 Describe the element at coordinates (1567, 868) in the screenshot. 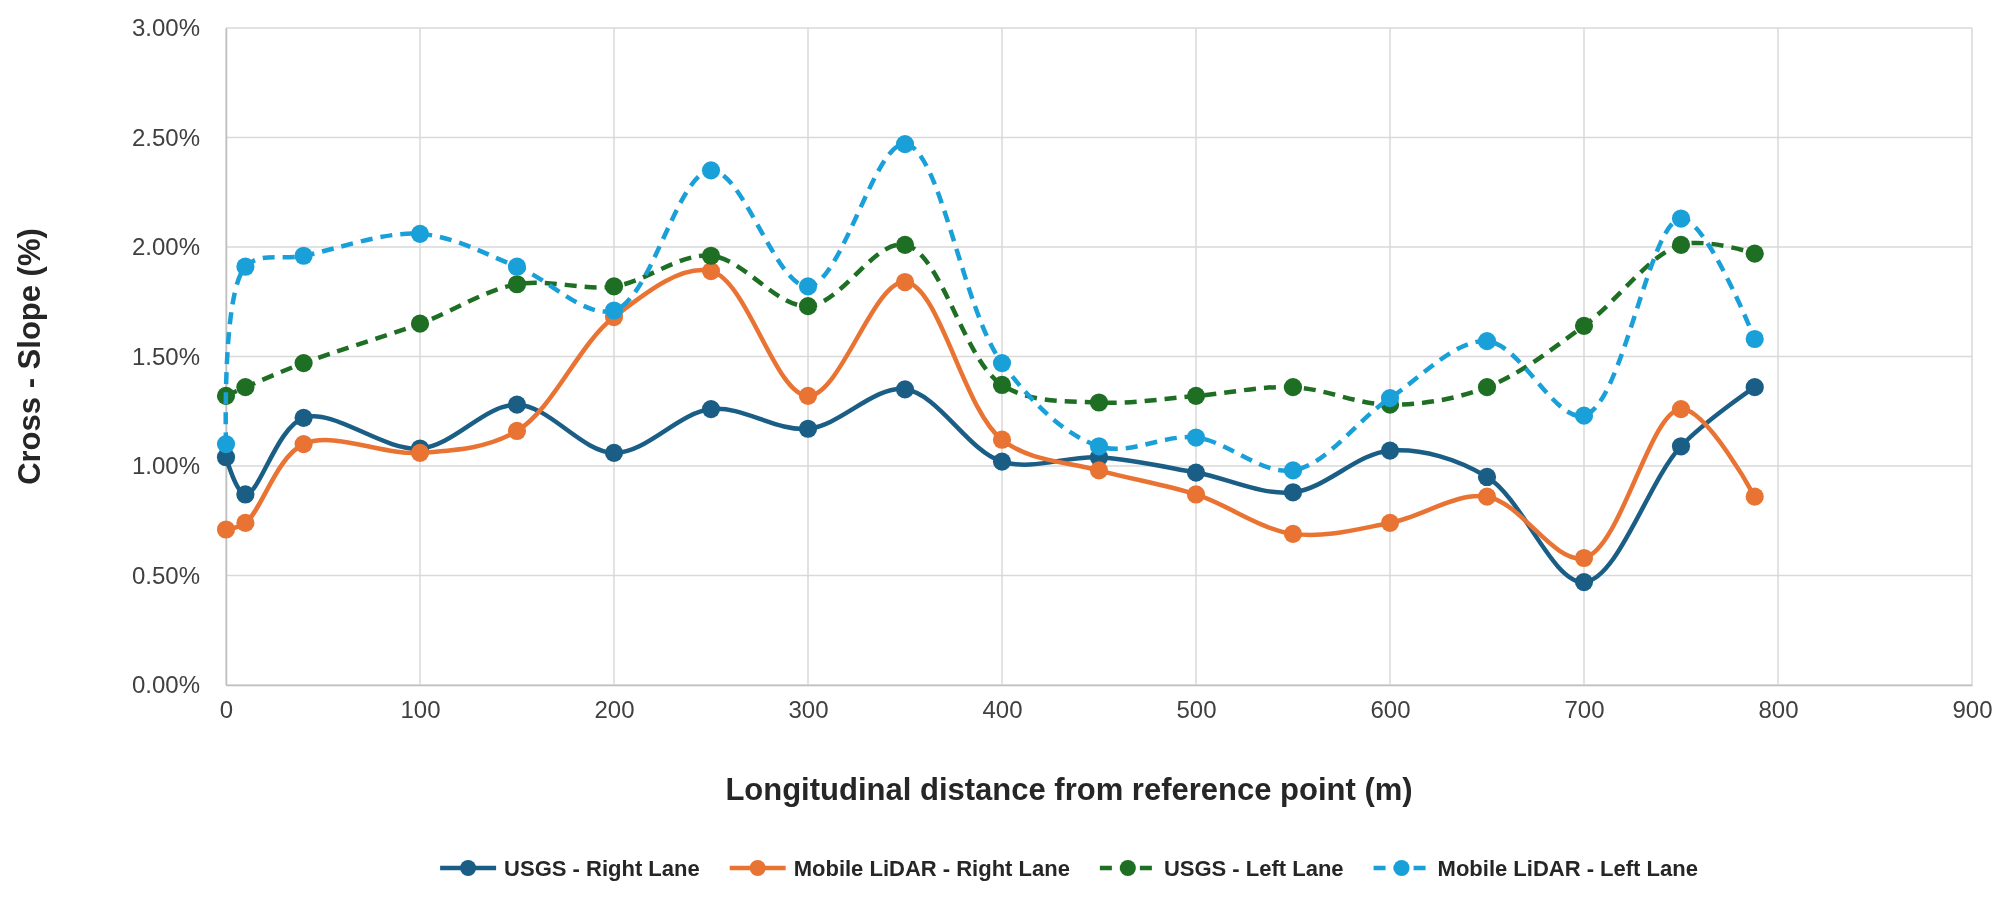

I see `legend-label: Mobile LiDAR - Left Lane` at that location.